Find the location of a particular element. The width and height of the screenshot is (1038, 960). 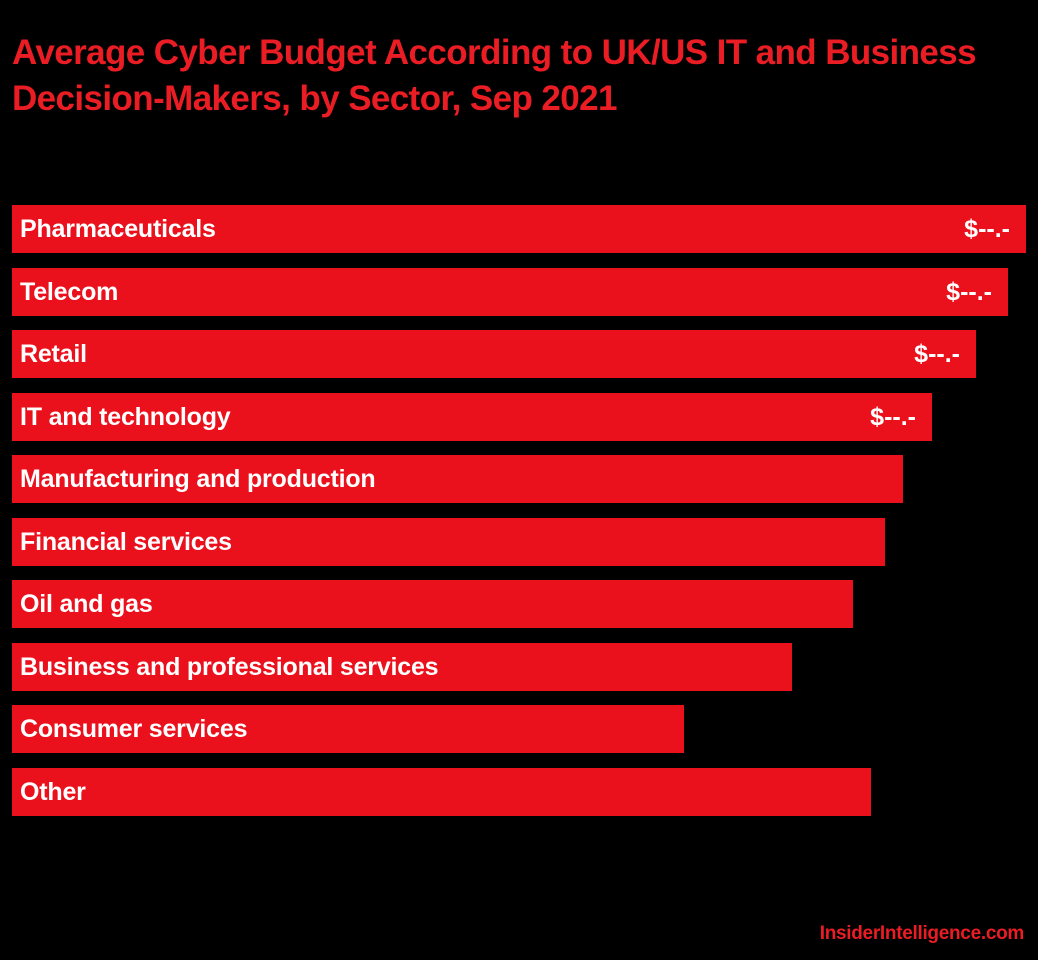

bar-label: Consumer services is located at coordinates (134, 729).